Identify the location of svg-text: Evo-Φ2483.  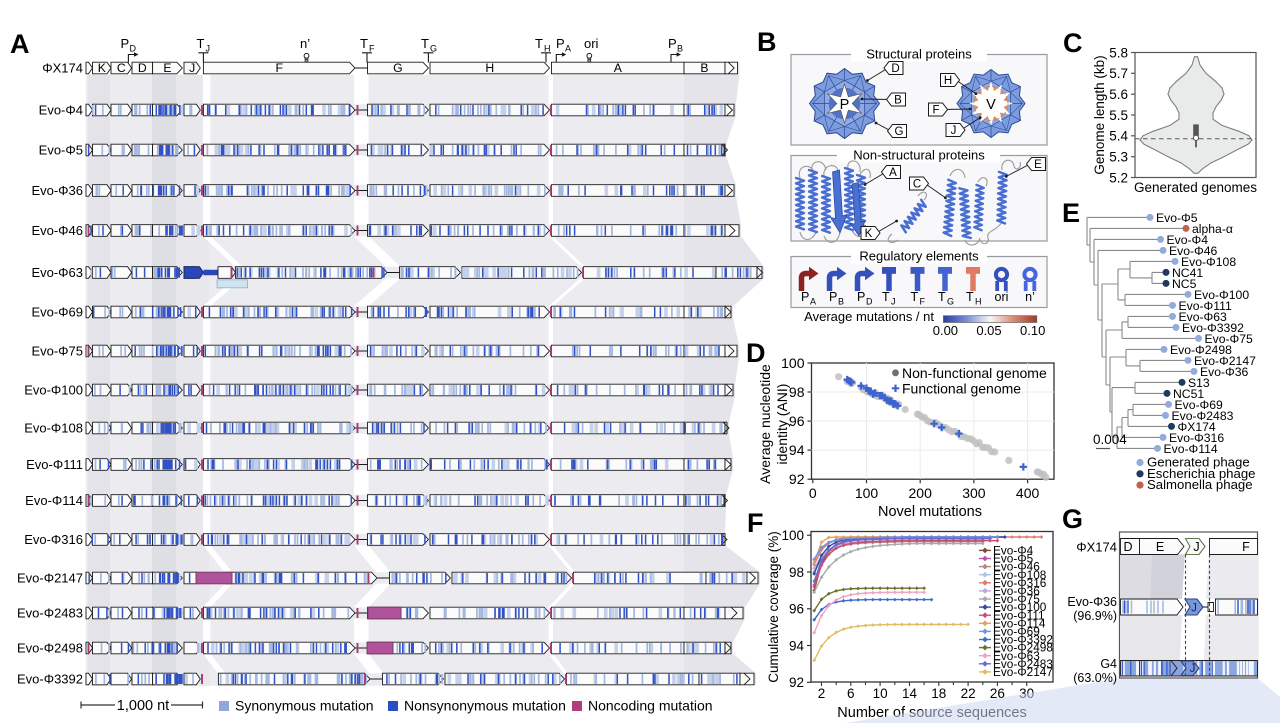
(1023, 664).